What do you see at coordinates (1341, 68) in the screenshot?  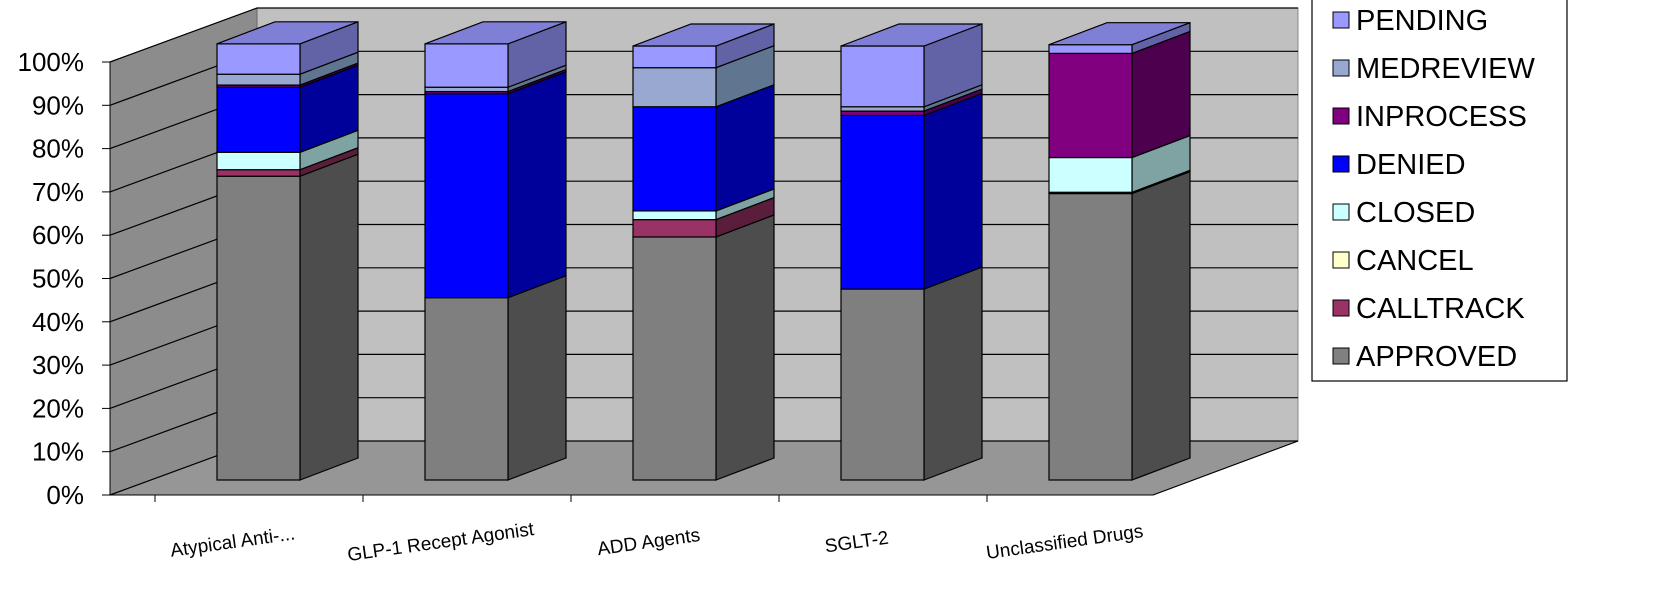 I see `legend-swatch-medreview` at bounding box center [1341, 68].